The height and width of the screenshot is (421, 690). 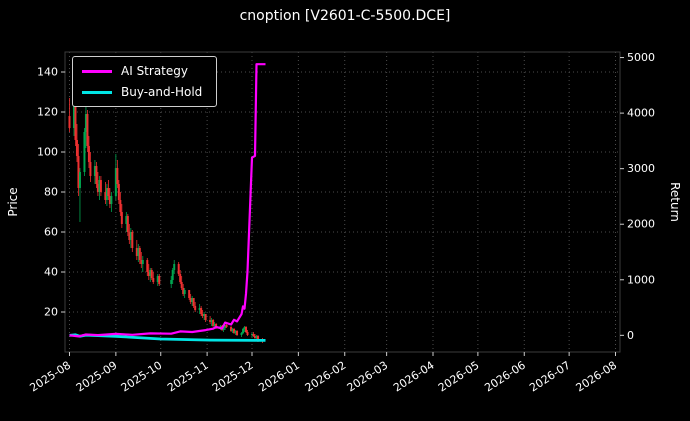 I want to click on x-tick-label: 2026-06, so click(x=505, y=377).